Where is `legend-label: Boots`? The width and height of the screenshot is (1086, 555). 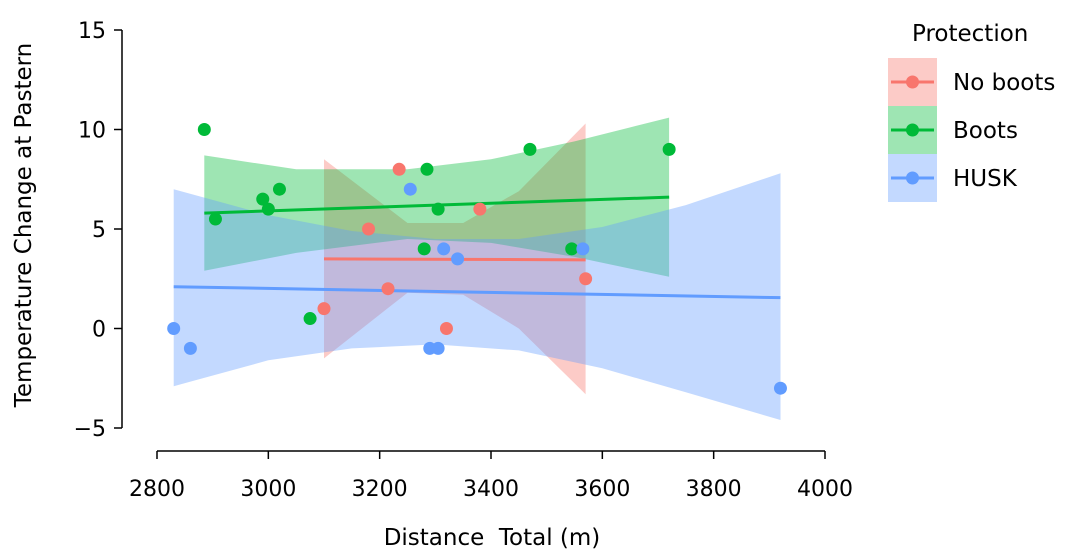
legend-label: Boots is located at coordinates (985, 131).